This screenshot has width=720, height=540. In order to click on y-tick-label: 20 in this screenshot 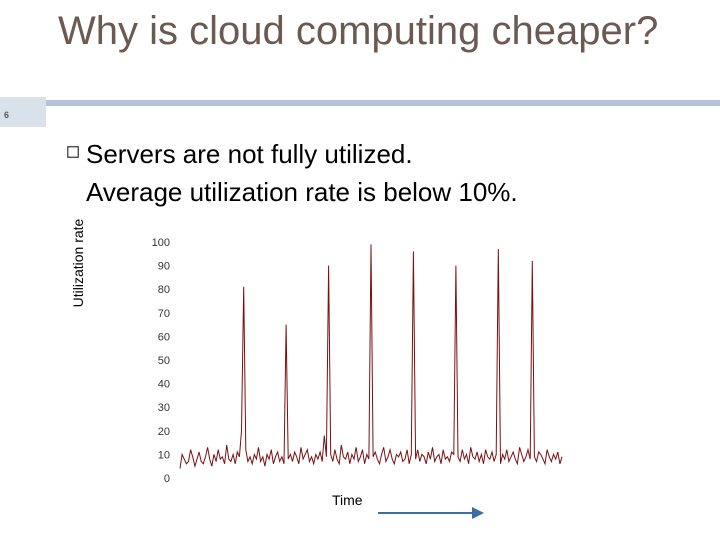, I will do `click(164, 432)`.